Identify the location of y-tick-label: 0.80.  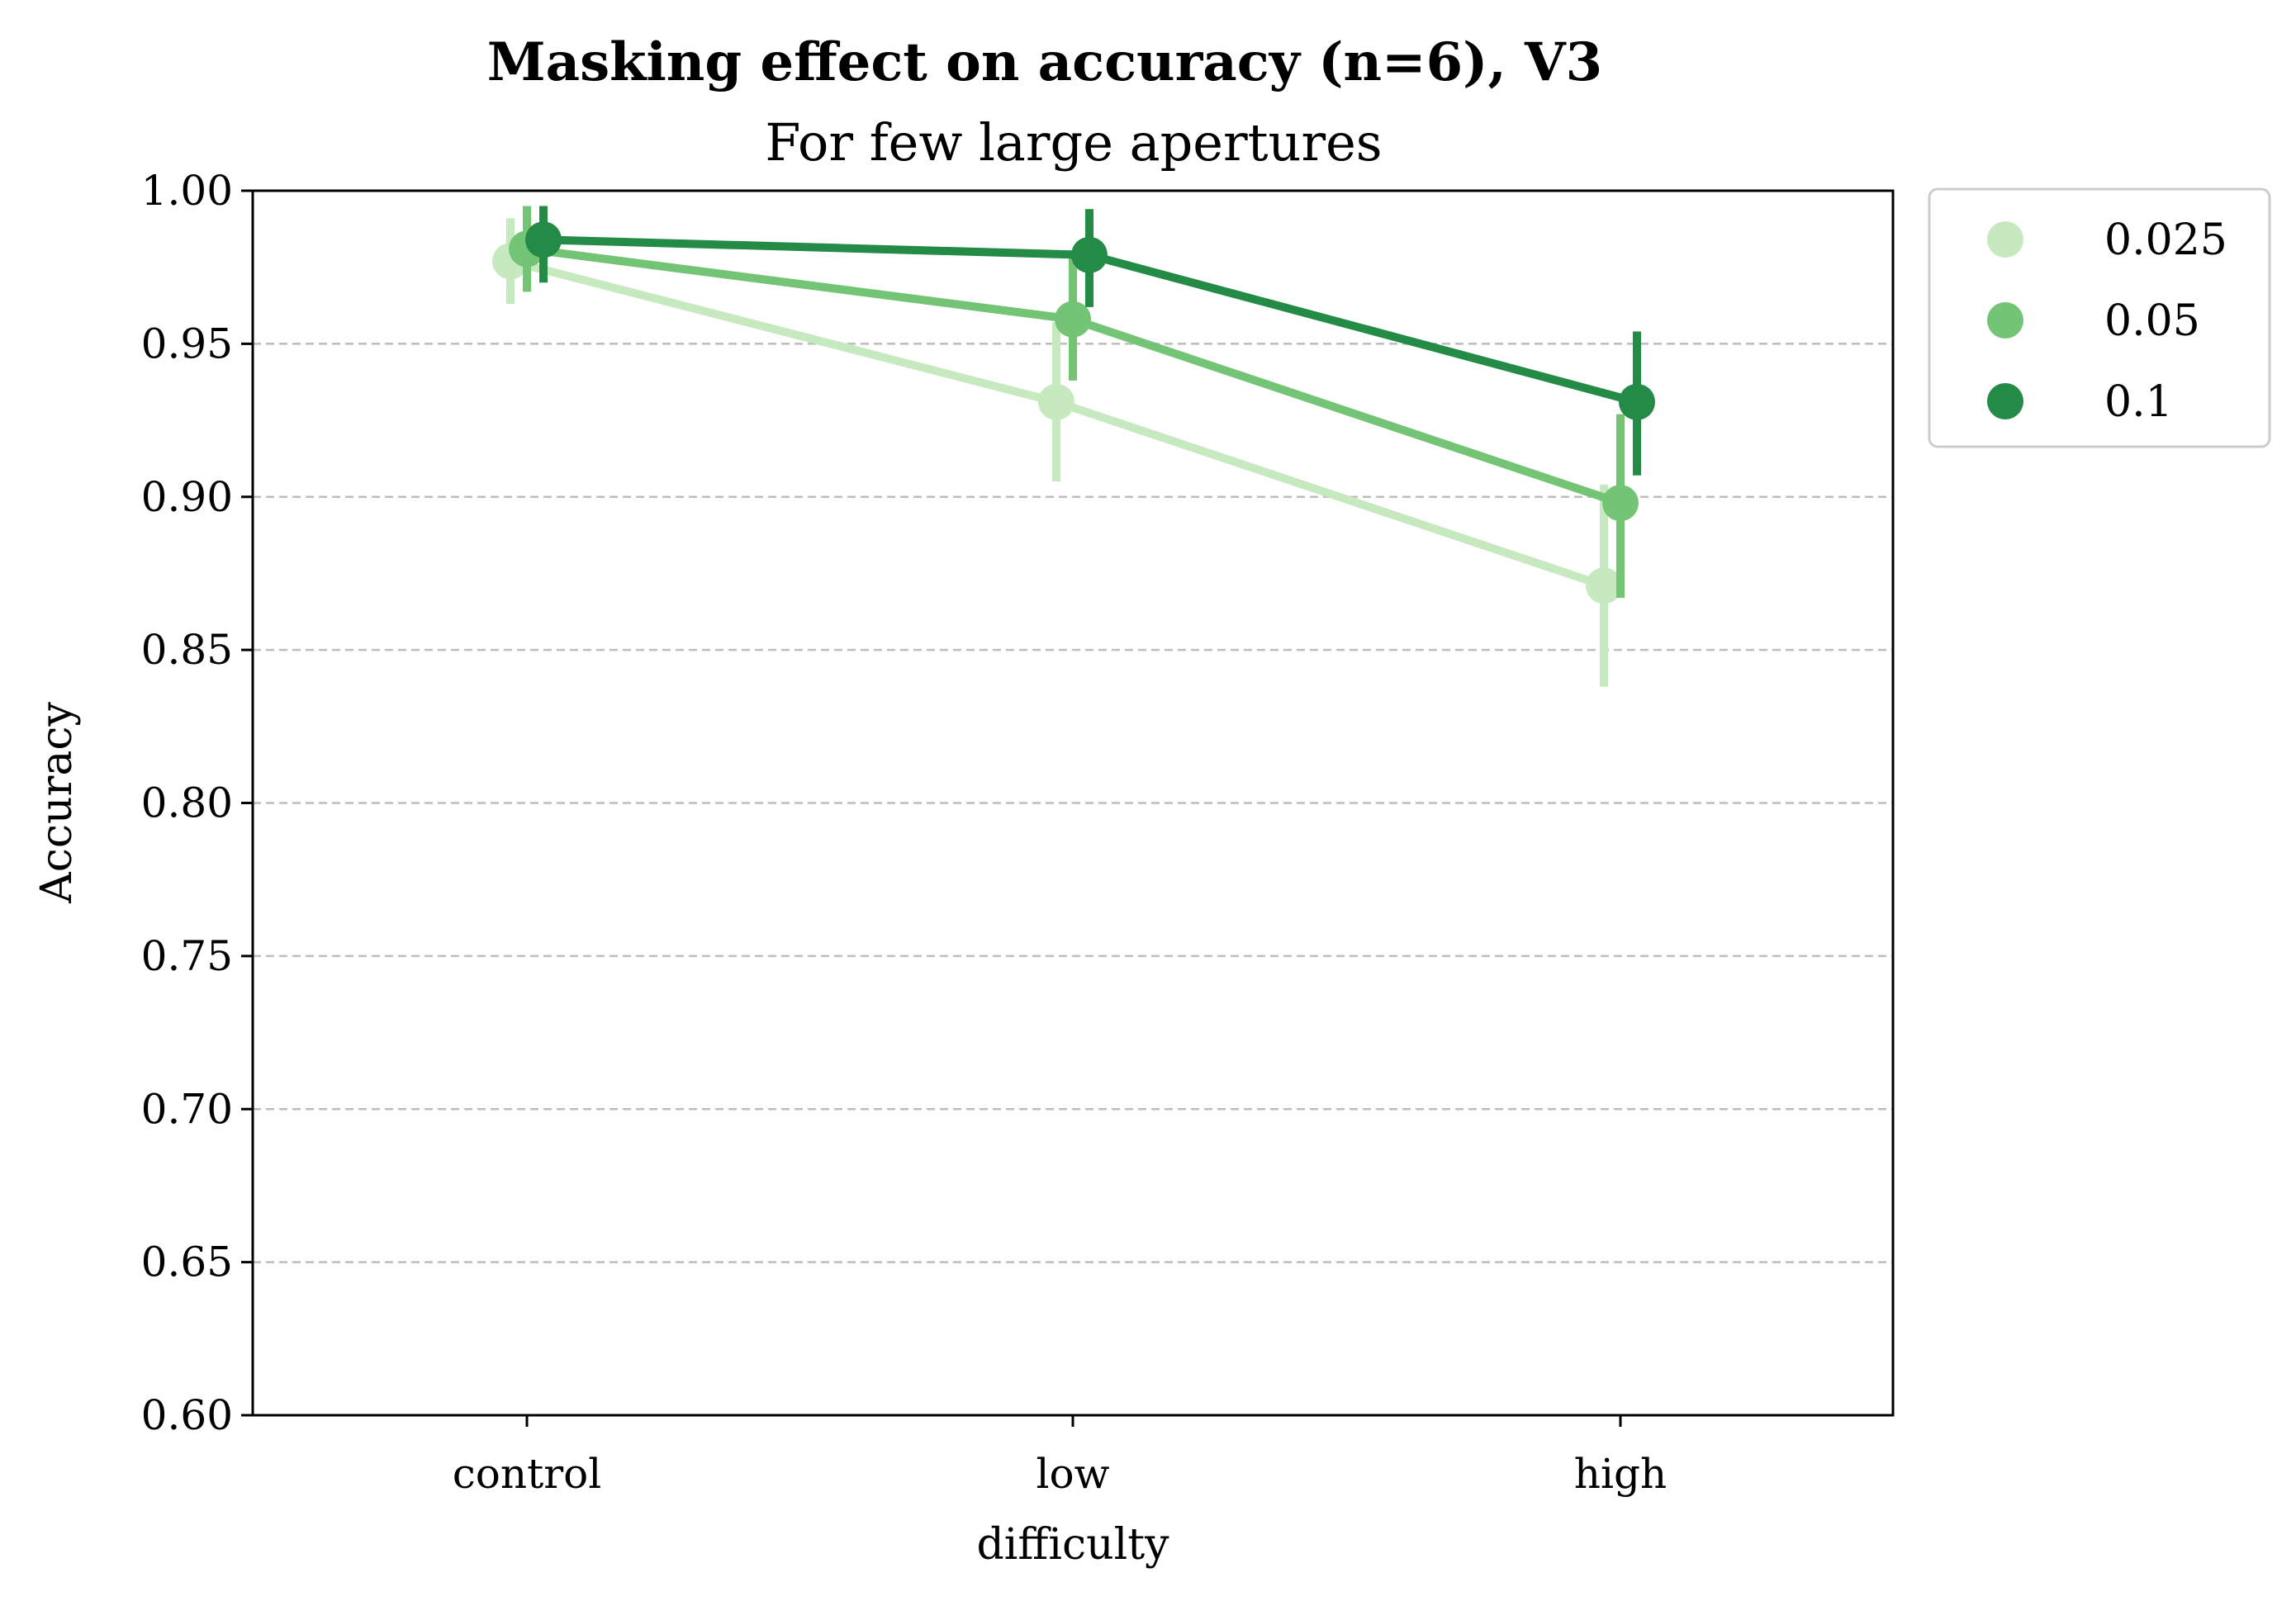
(187, 803).